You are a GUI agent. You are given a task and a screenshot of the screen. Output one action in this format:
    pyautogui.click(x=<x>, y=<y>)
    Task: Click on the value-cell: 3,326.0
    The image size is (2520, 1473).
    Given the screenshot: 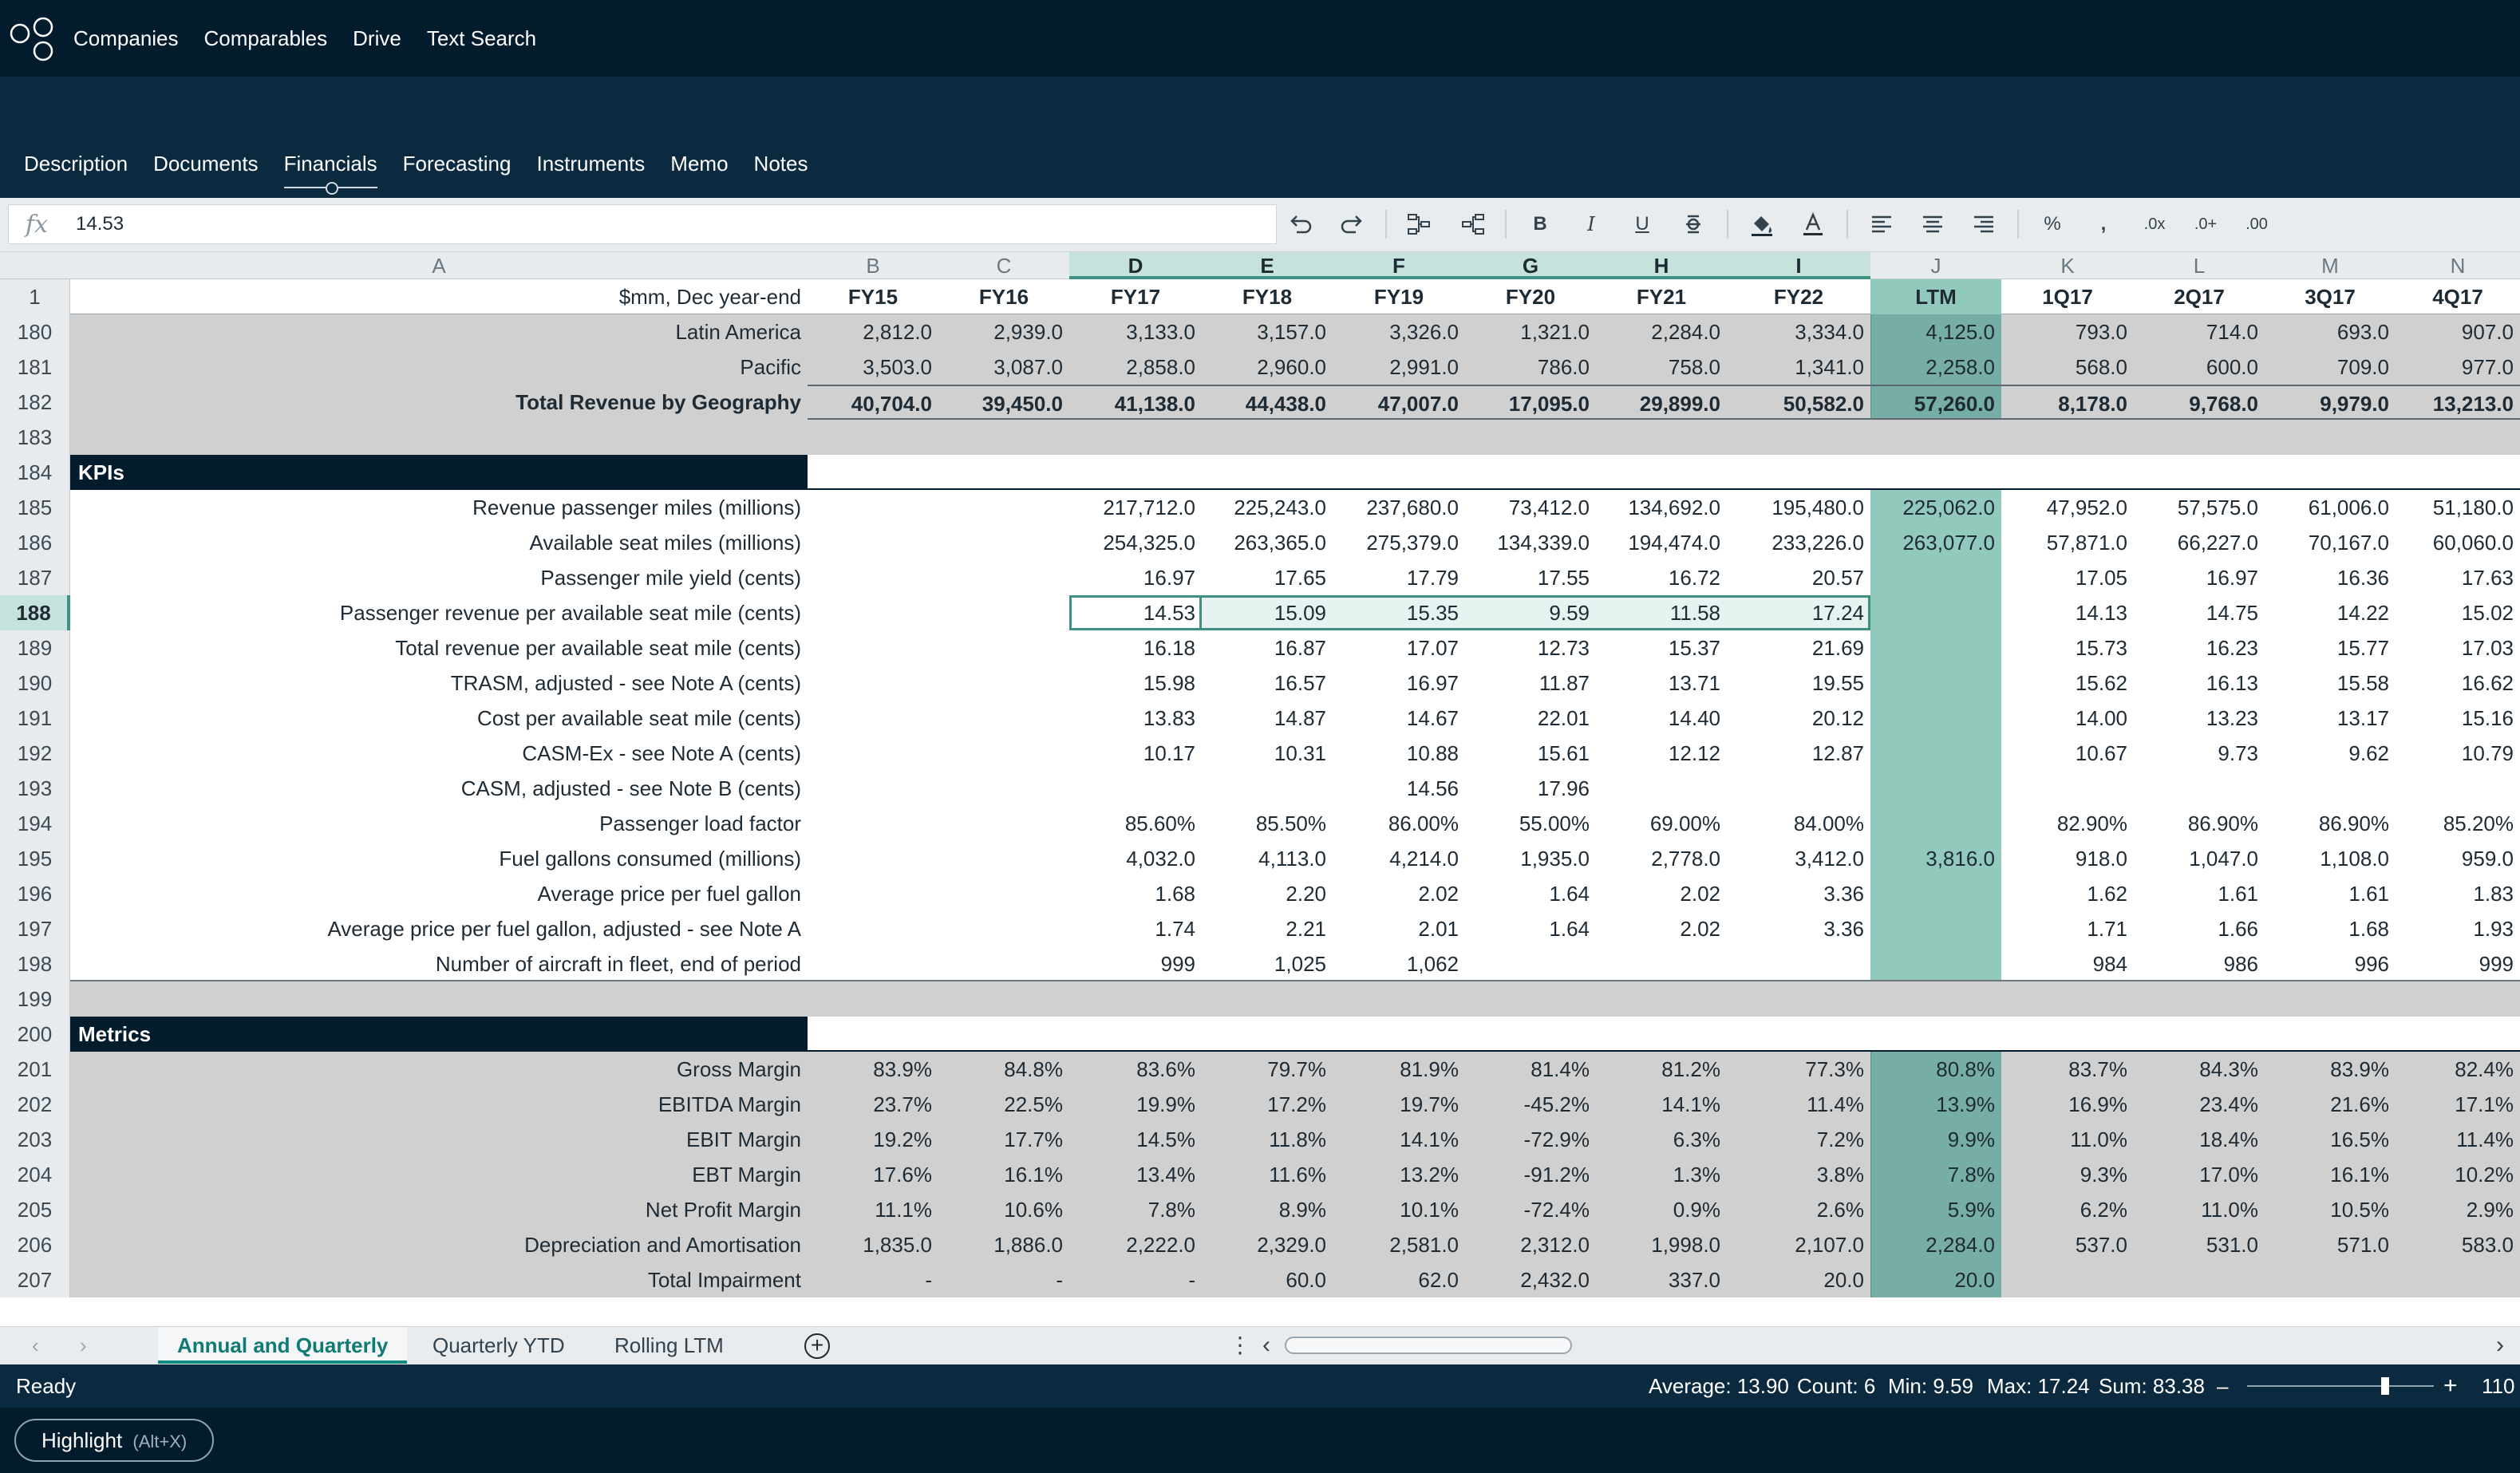 What is the action you would take?
    pyautogui.click(x=1399, y=331)
    